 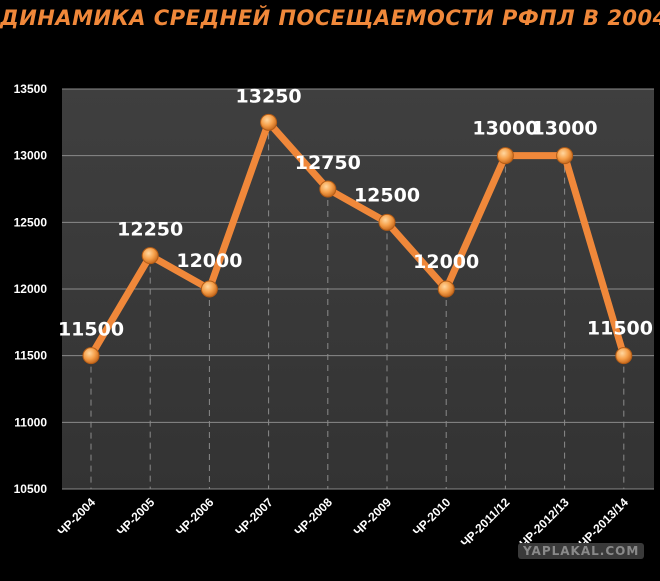 What do you see at coordinates (581, 551) in the screenshot?
I see `watermark-logo: YAPLAKAL.COM` at bounding box center [581, 551].